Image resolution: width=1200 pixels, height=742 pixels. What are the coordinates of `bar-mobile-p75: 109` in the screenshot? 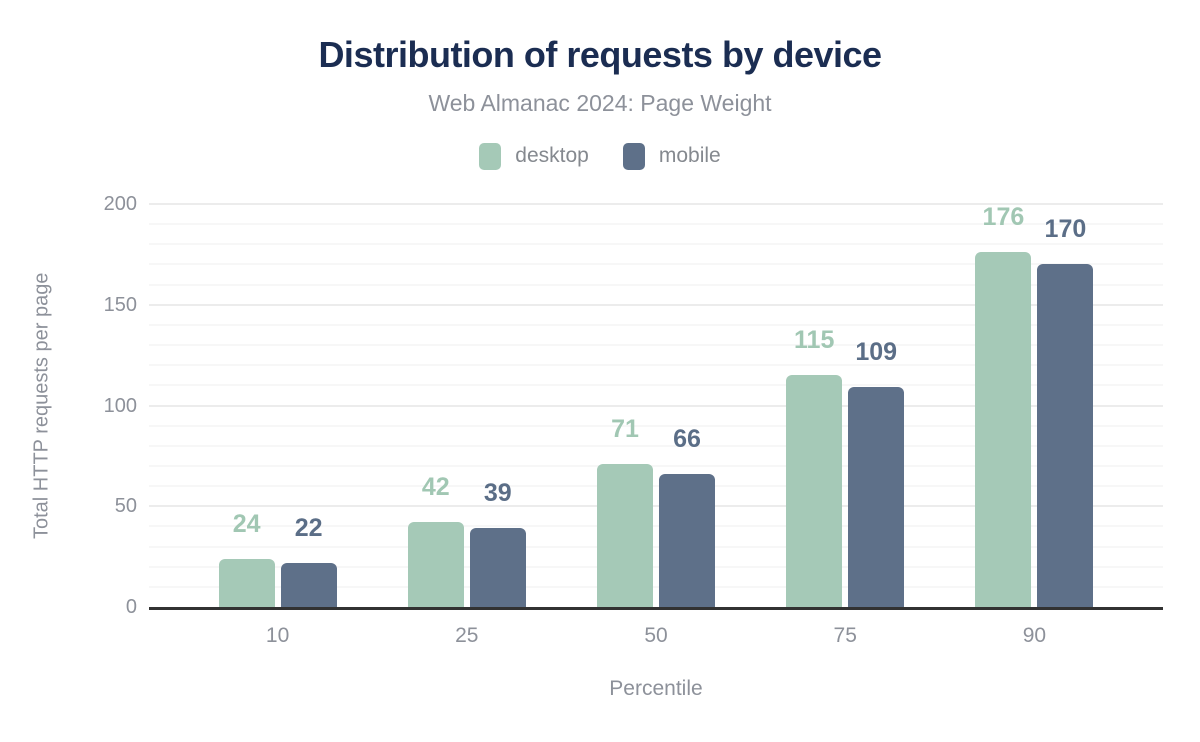 It's located at (876, 473).